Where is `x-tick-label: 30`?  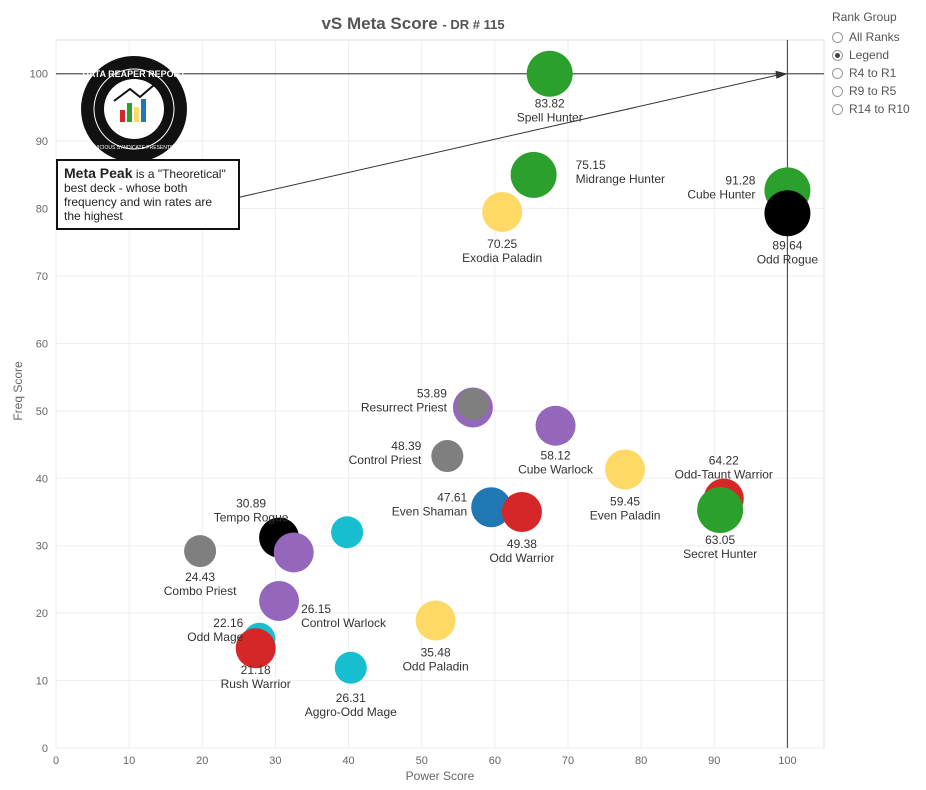 x-tick-label: 30 is located at coordinates (275, 761).